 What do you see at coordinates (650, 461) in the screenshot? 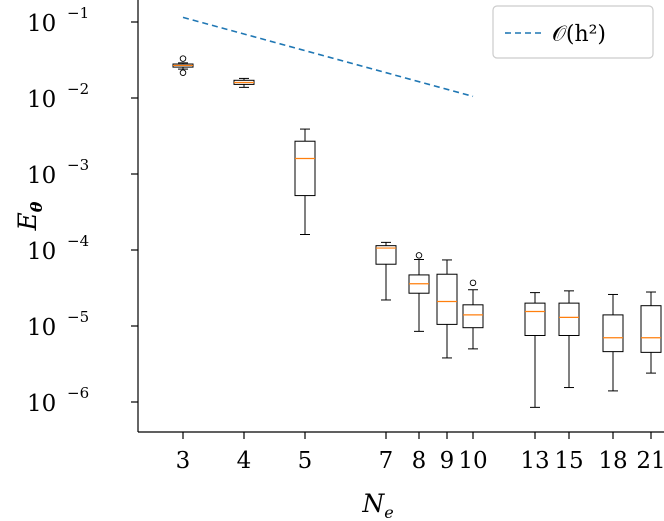
I see `x-tick-label: 21` at bounding box center [650, 461].